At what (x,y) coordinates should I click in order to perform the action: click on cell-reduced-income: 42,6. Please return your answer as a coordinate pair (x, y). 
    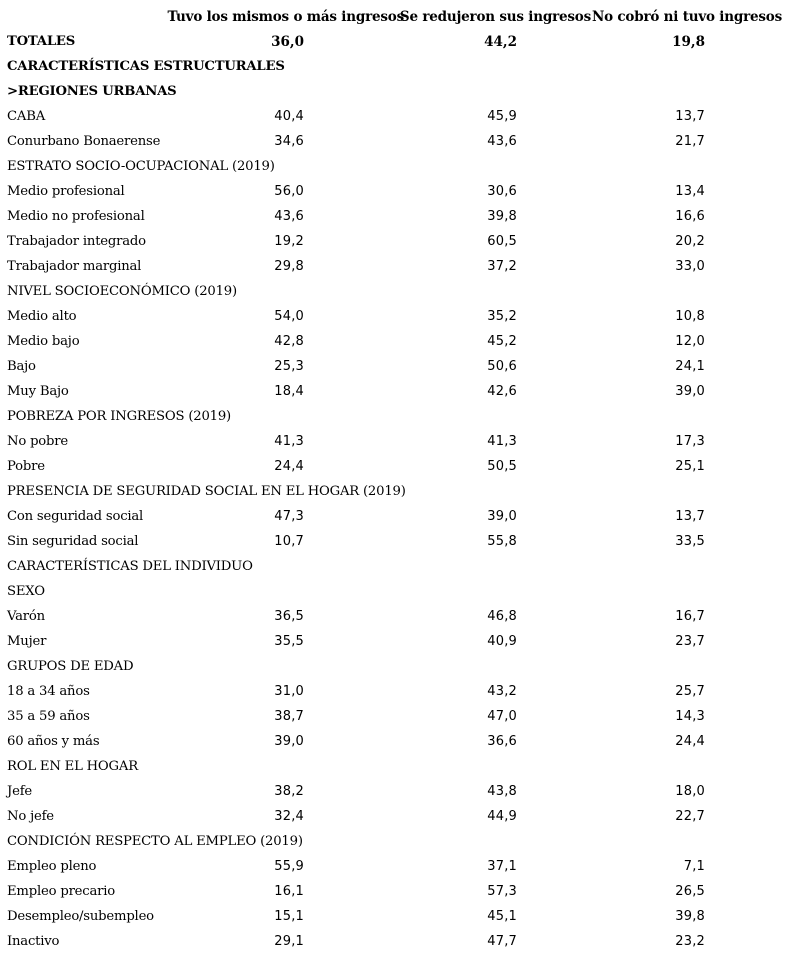
    Looking at the image, I should click on (502, 391).